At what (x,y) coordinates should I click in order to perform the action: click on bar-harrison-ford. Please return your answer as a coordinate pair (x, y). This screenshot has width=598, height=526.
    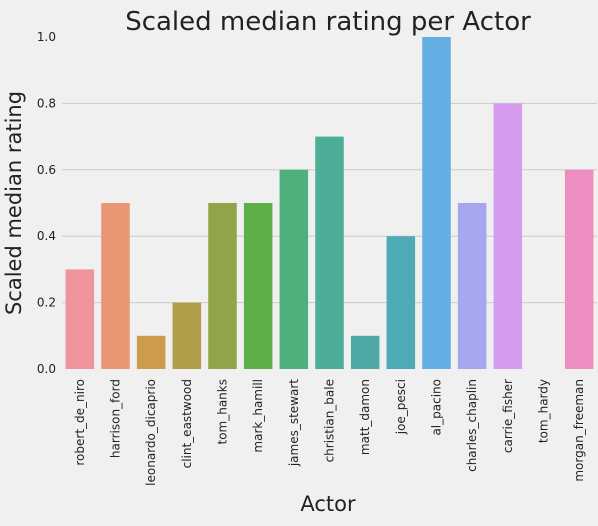
    Looking at the image, I should click on (115, 286).